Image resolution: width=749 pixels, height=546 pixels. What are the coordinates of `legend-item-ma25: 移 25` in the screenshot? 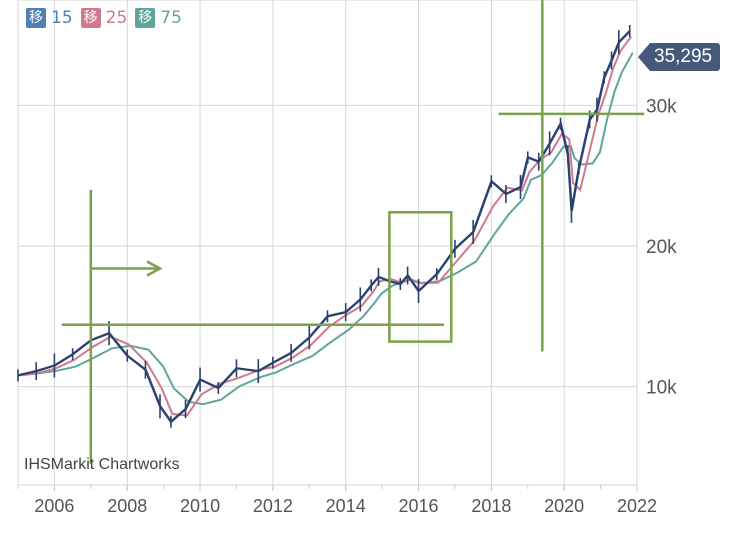 It's located at (104, 18).